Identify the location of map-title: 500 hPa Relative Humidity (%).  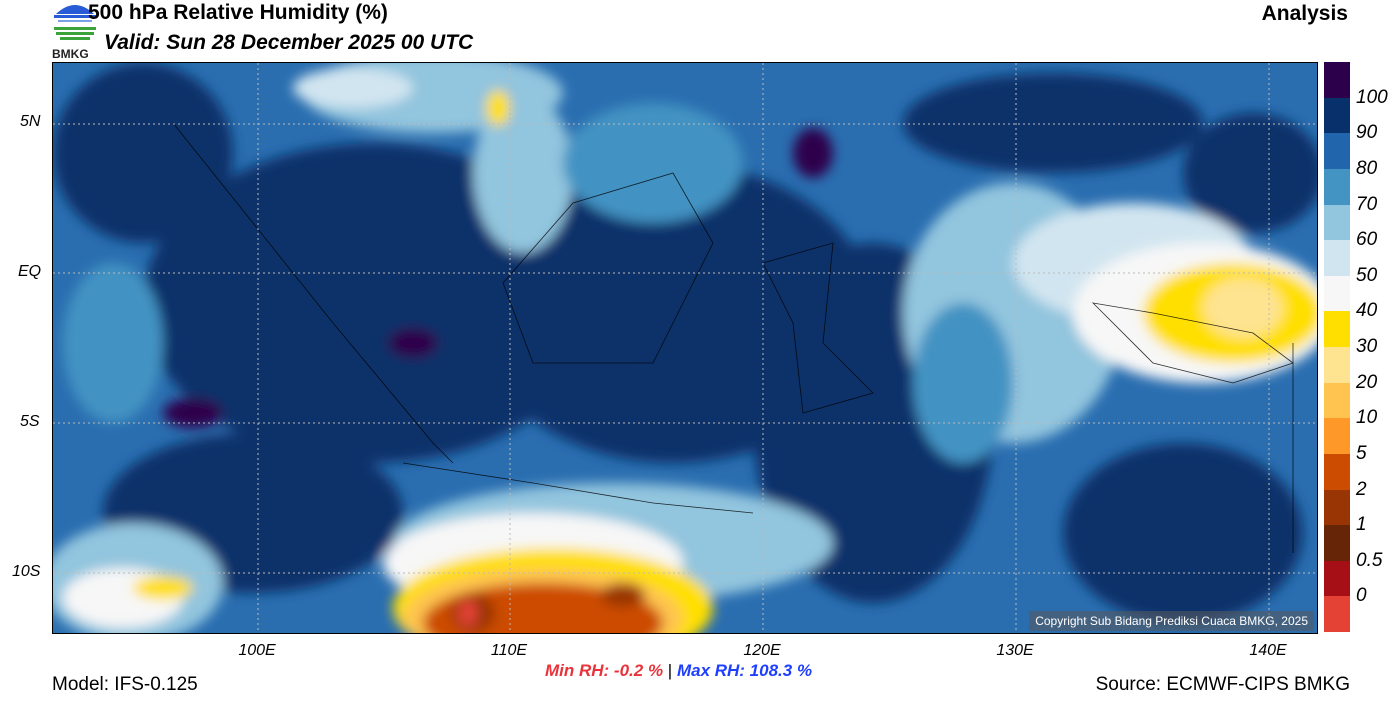
(238, 12).